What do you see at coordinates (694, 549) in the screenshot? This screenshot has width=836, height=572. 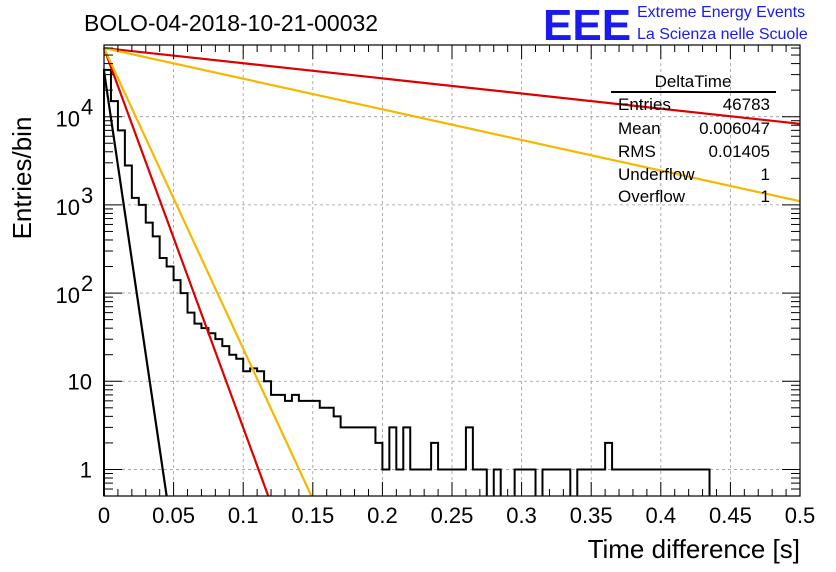 I see `x-axis-title: Time difference [s]` at bounding box center [694, 549].